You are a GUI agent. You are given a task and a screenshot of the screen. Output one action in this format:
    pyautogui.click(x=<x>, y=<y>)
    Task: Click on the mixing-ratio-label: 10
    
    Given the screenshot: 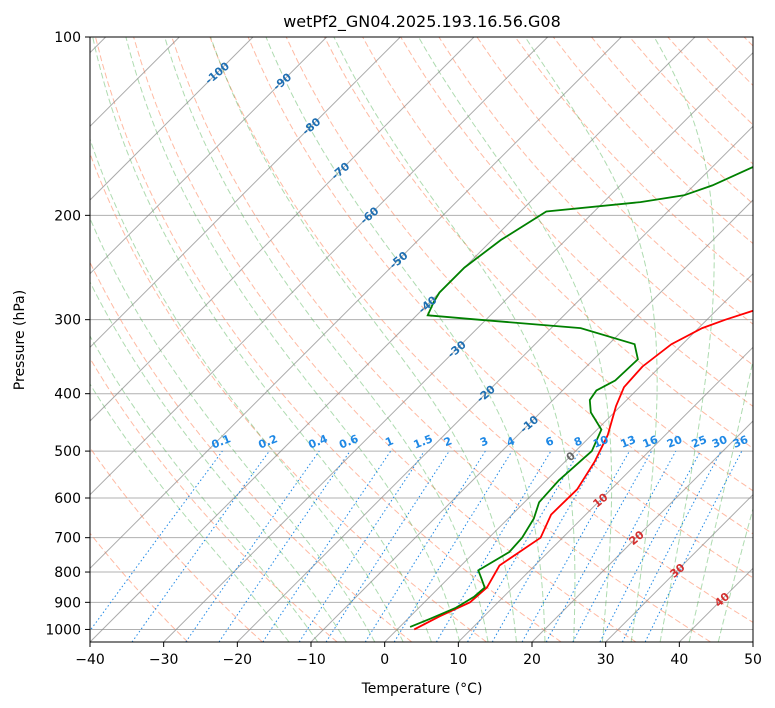 What is the action you would take?
    pyautogui.click(x=600, y=442)
    